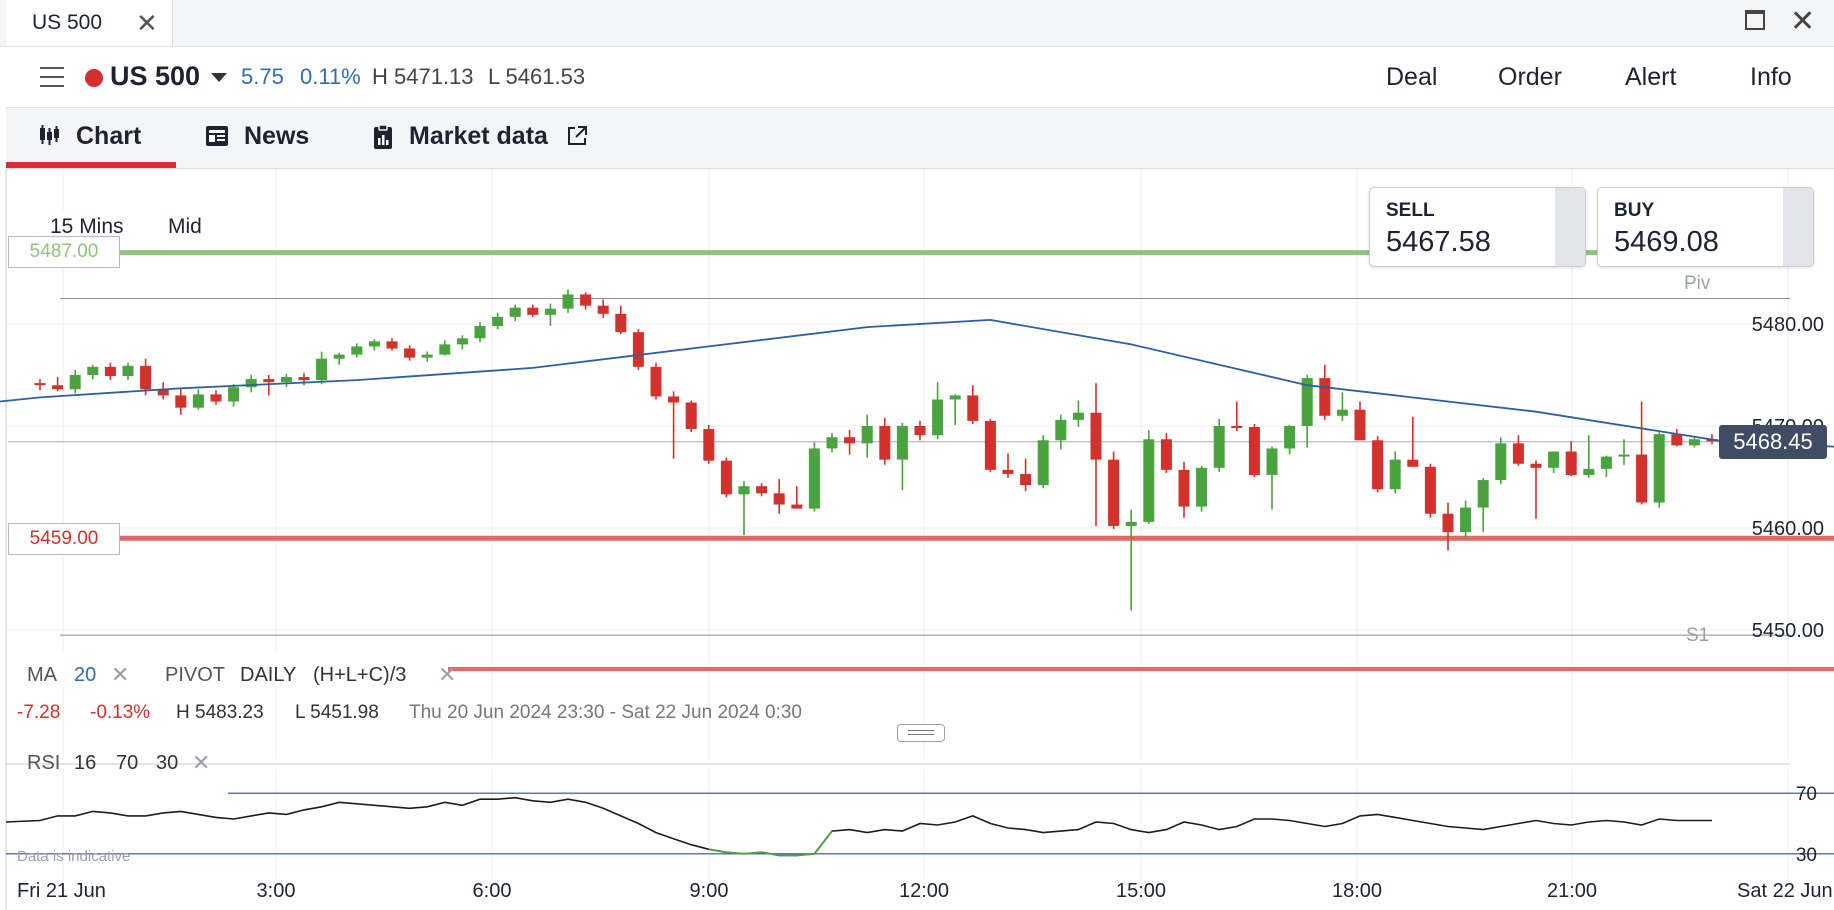 This screenshot has width=1834, height=910. Describe the element at coordinates (577, 138) in the screenshot. I see `external-link-icon` at that location.